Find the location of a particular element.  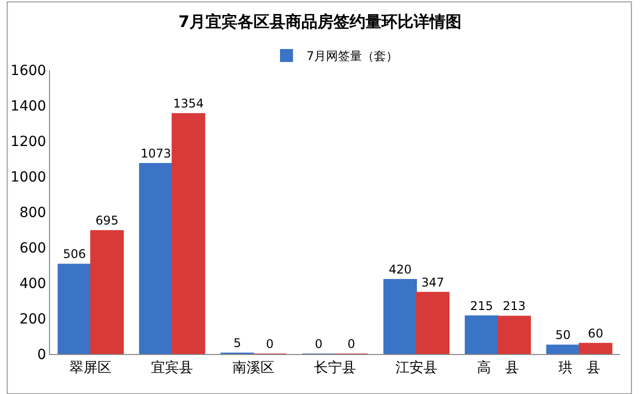

data-label: 506 is located at coordinates (74, 254).